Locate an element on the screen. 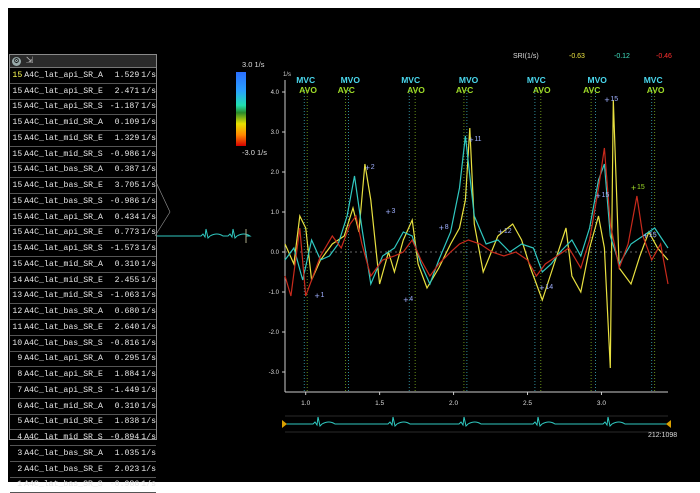 This screenshot has height=493, width=700. ecg-trace is located at coordinates (476, 421).